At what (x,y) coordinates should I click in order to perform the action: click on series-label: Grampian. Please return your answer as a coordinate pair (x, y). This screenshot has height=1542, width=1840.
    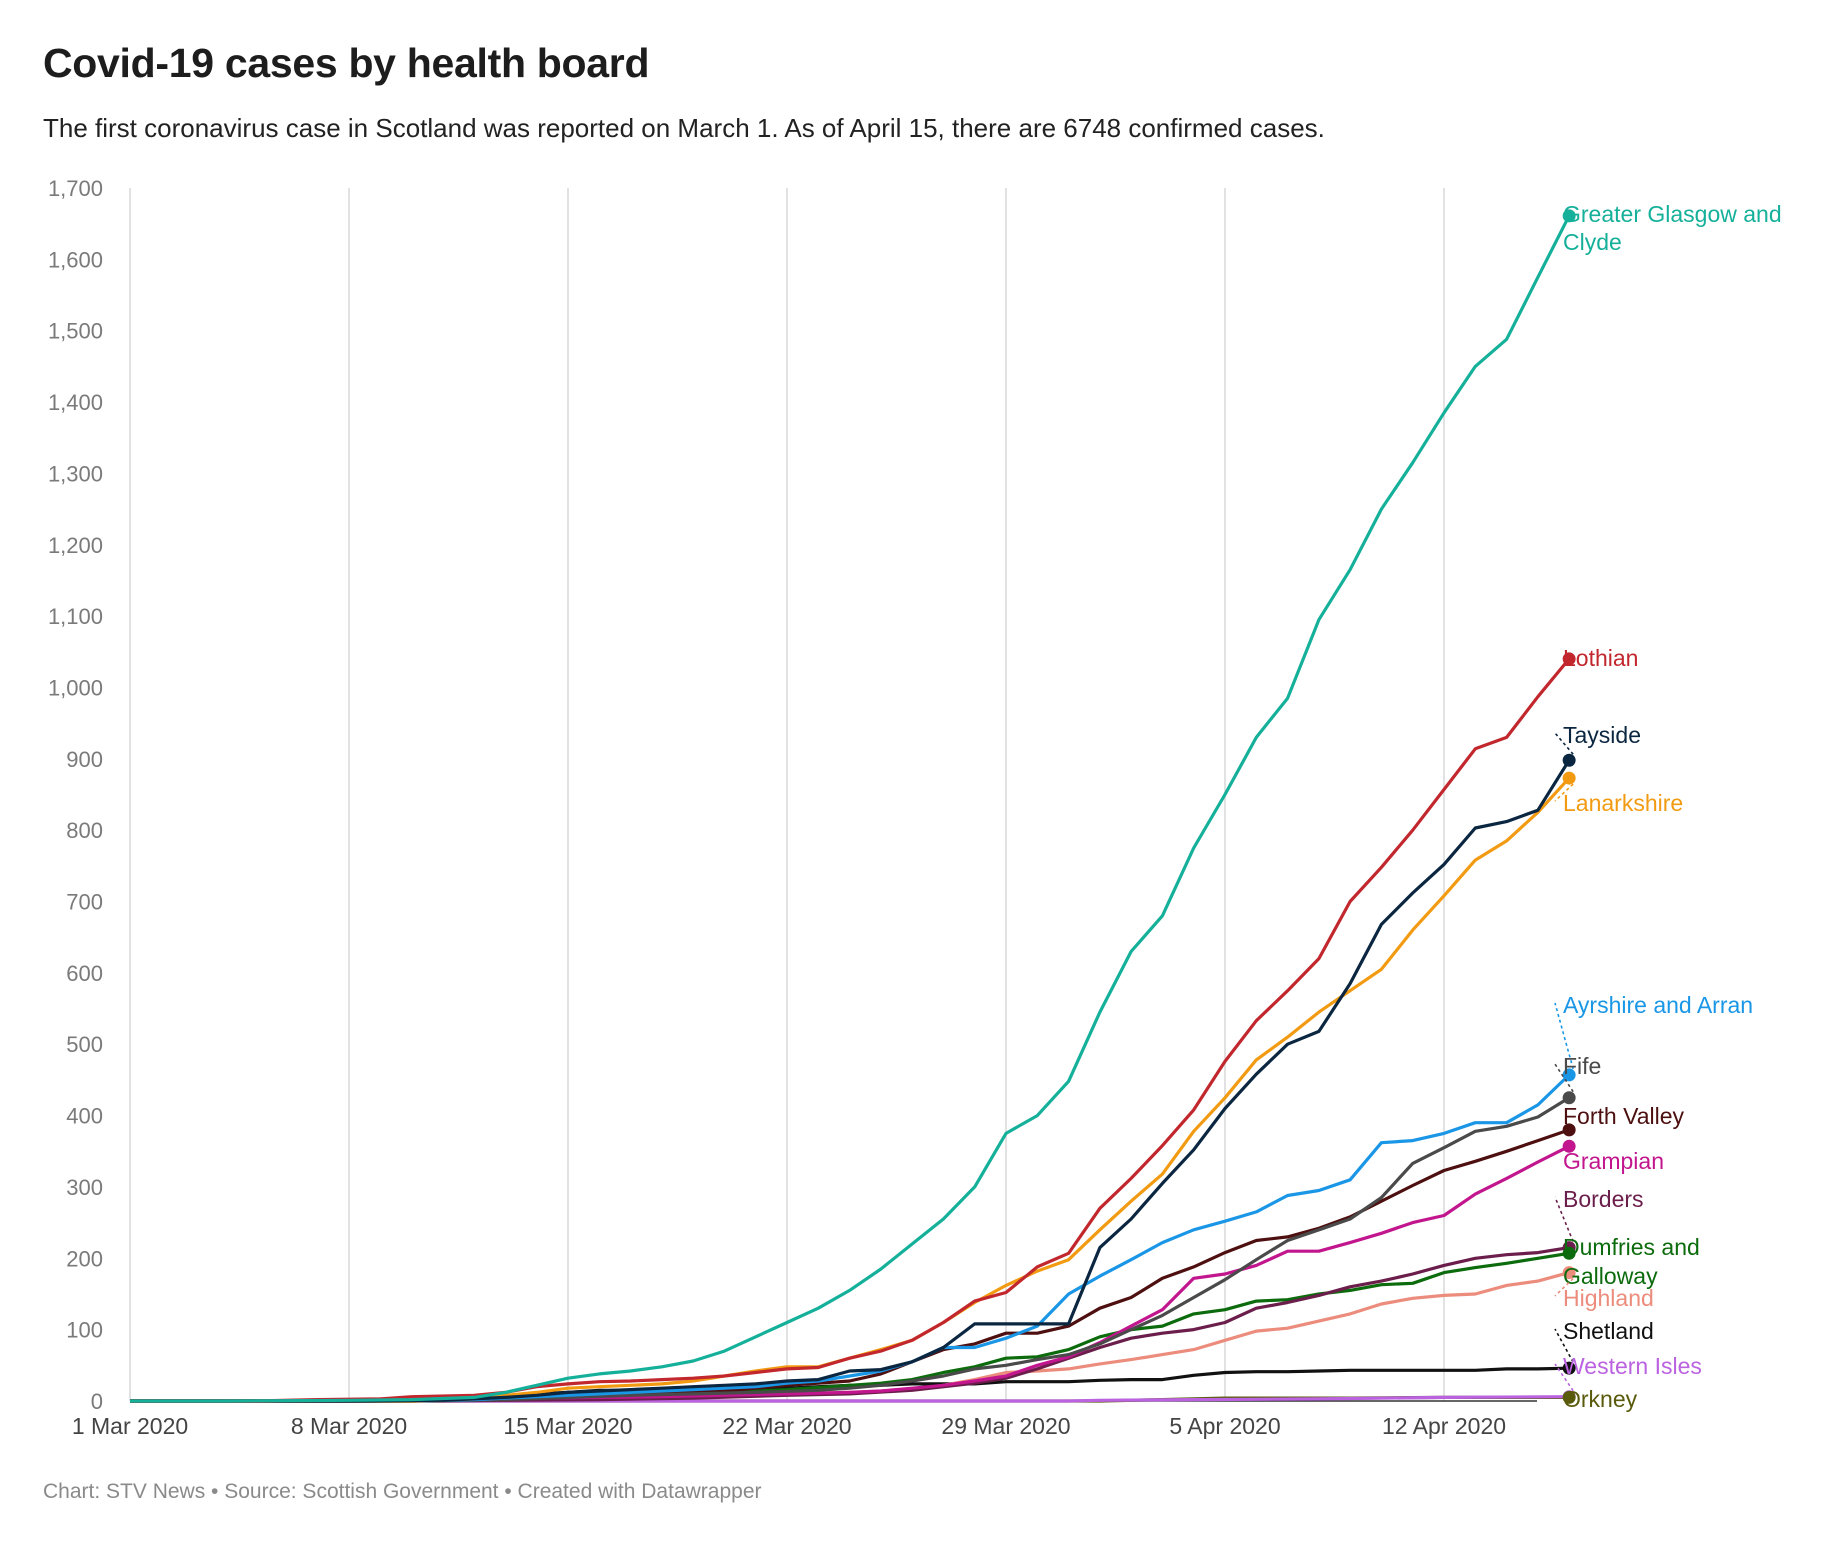
    Looking at the image, I should click on (1613, 1161).